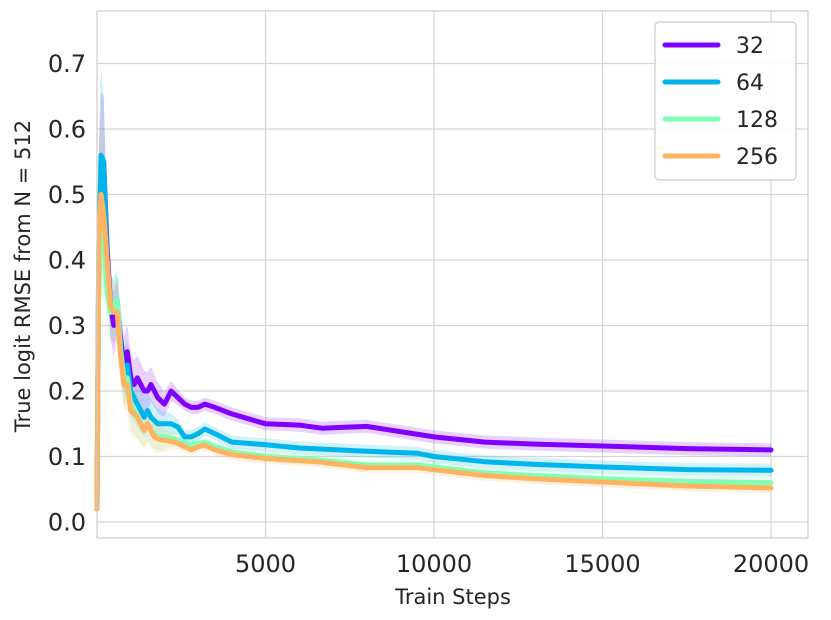  I want to click on y-tick-label: 0.7, so click(67, 64).